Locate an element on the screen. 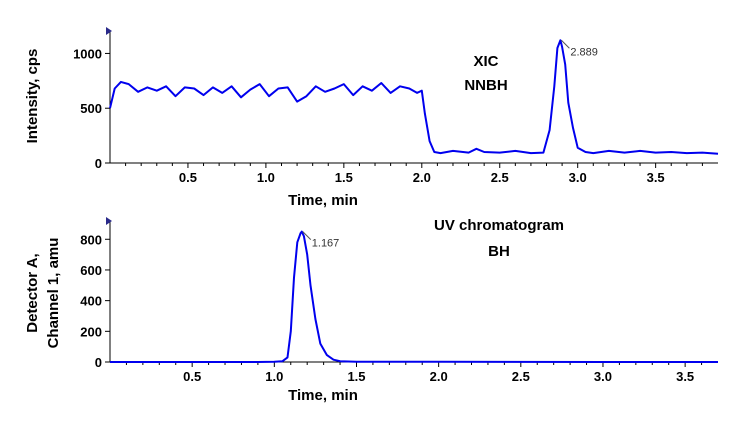 This screenshot has width=750, height=429. uv-peak-label: 1.167 is located at coordinates (326, 244).